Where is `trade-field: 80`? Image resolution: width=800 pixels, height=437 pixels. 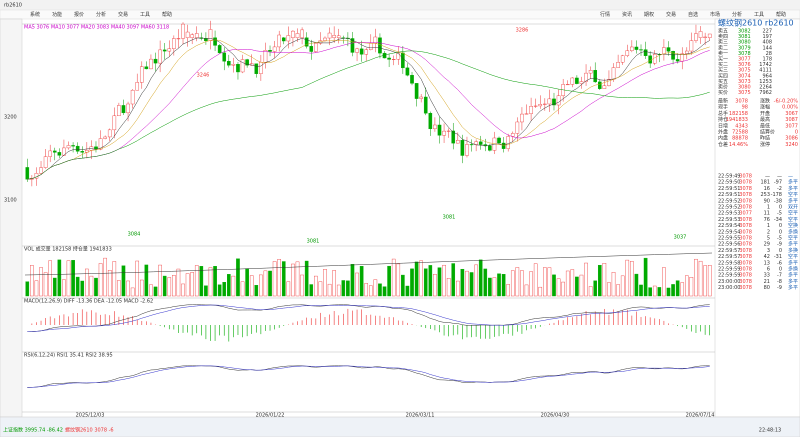 trade-field: 80 is located at coordinates (767, 288).